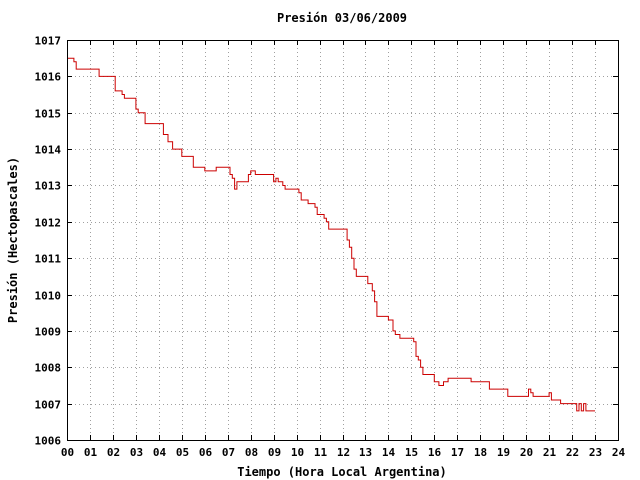 The image size is (640, 480). I want to click on x-tick-label: 04, so click(160, 452).